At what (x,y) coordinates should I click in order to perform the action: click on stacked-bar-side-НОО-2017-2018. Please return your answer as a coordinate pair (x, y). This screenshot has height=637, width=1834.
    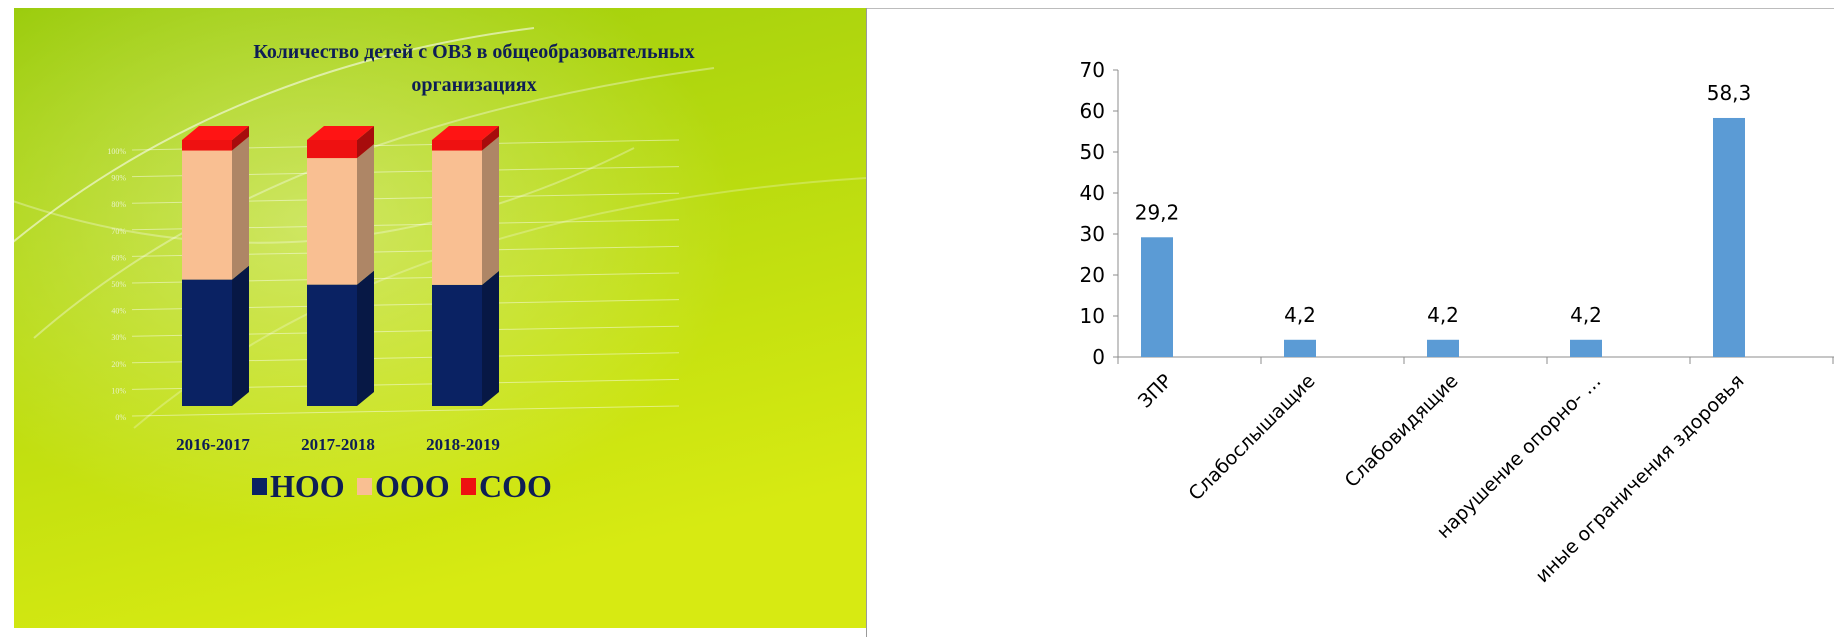
    Looking at the image, I should click on (365, 338).